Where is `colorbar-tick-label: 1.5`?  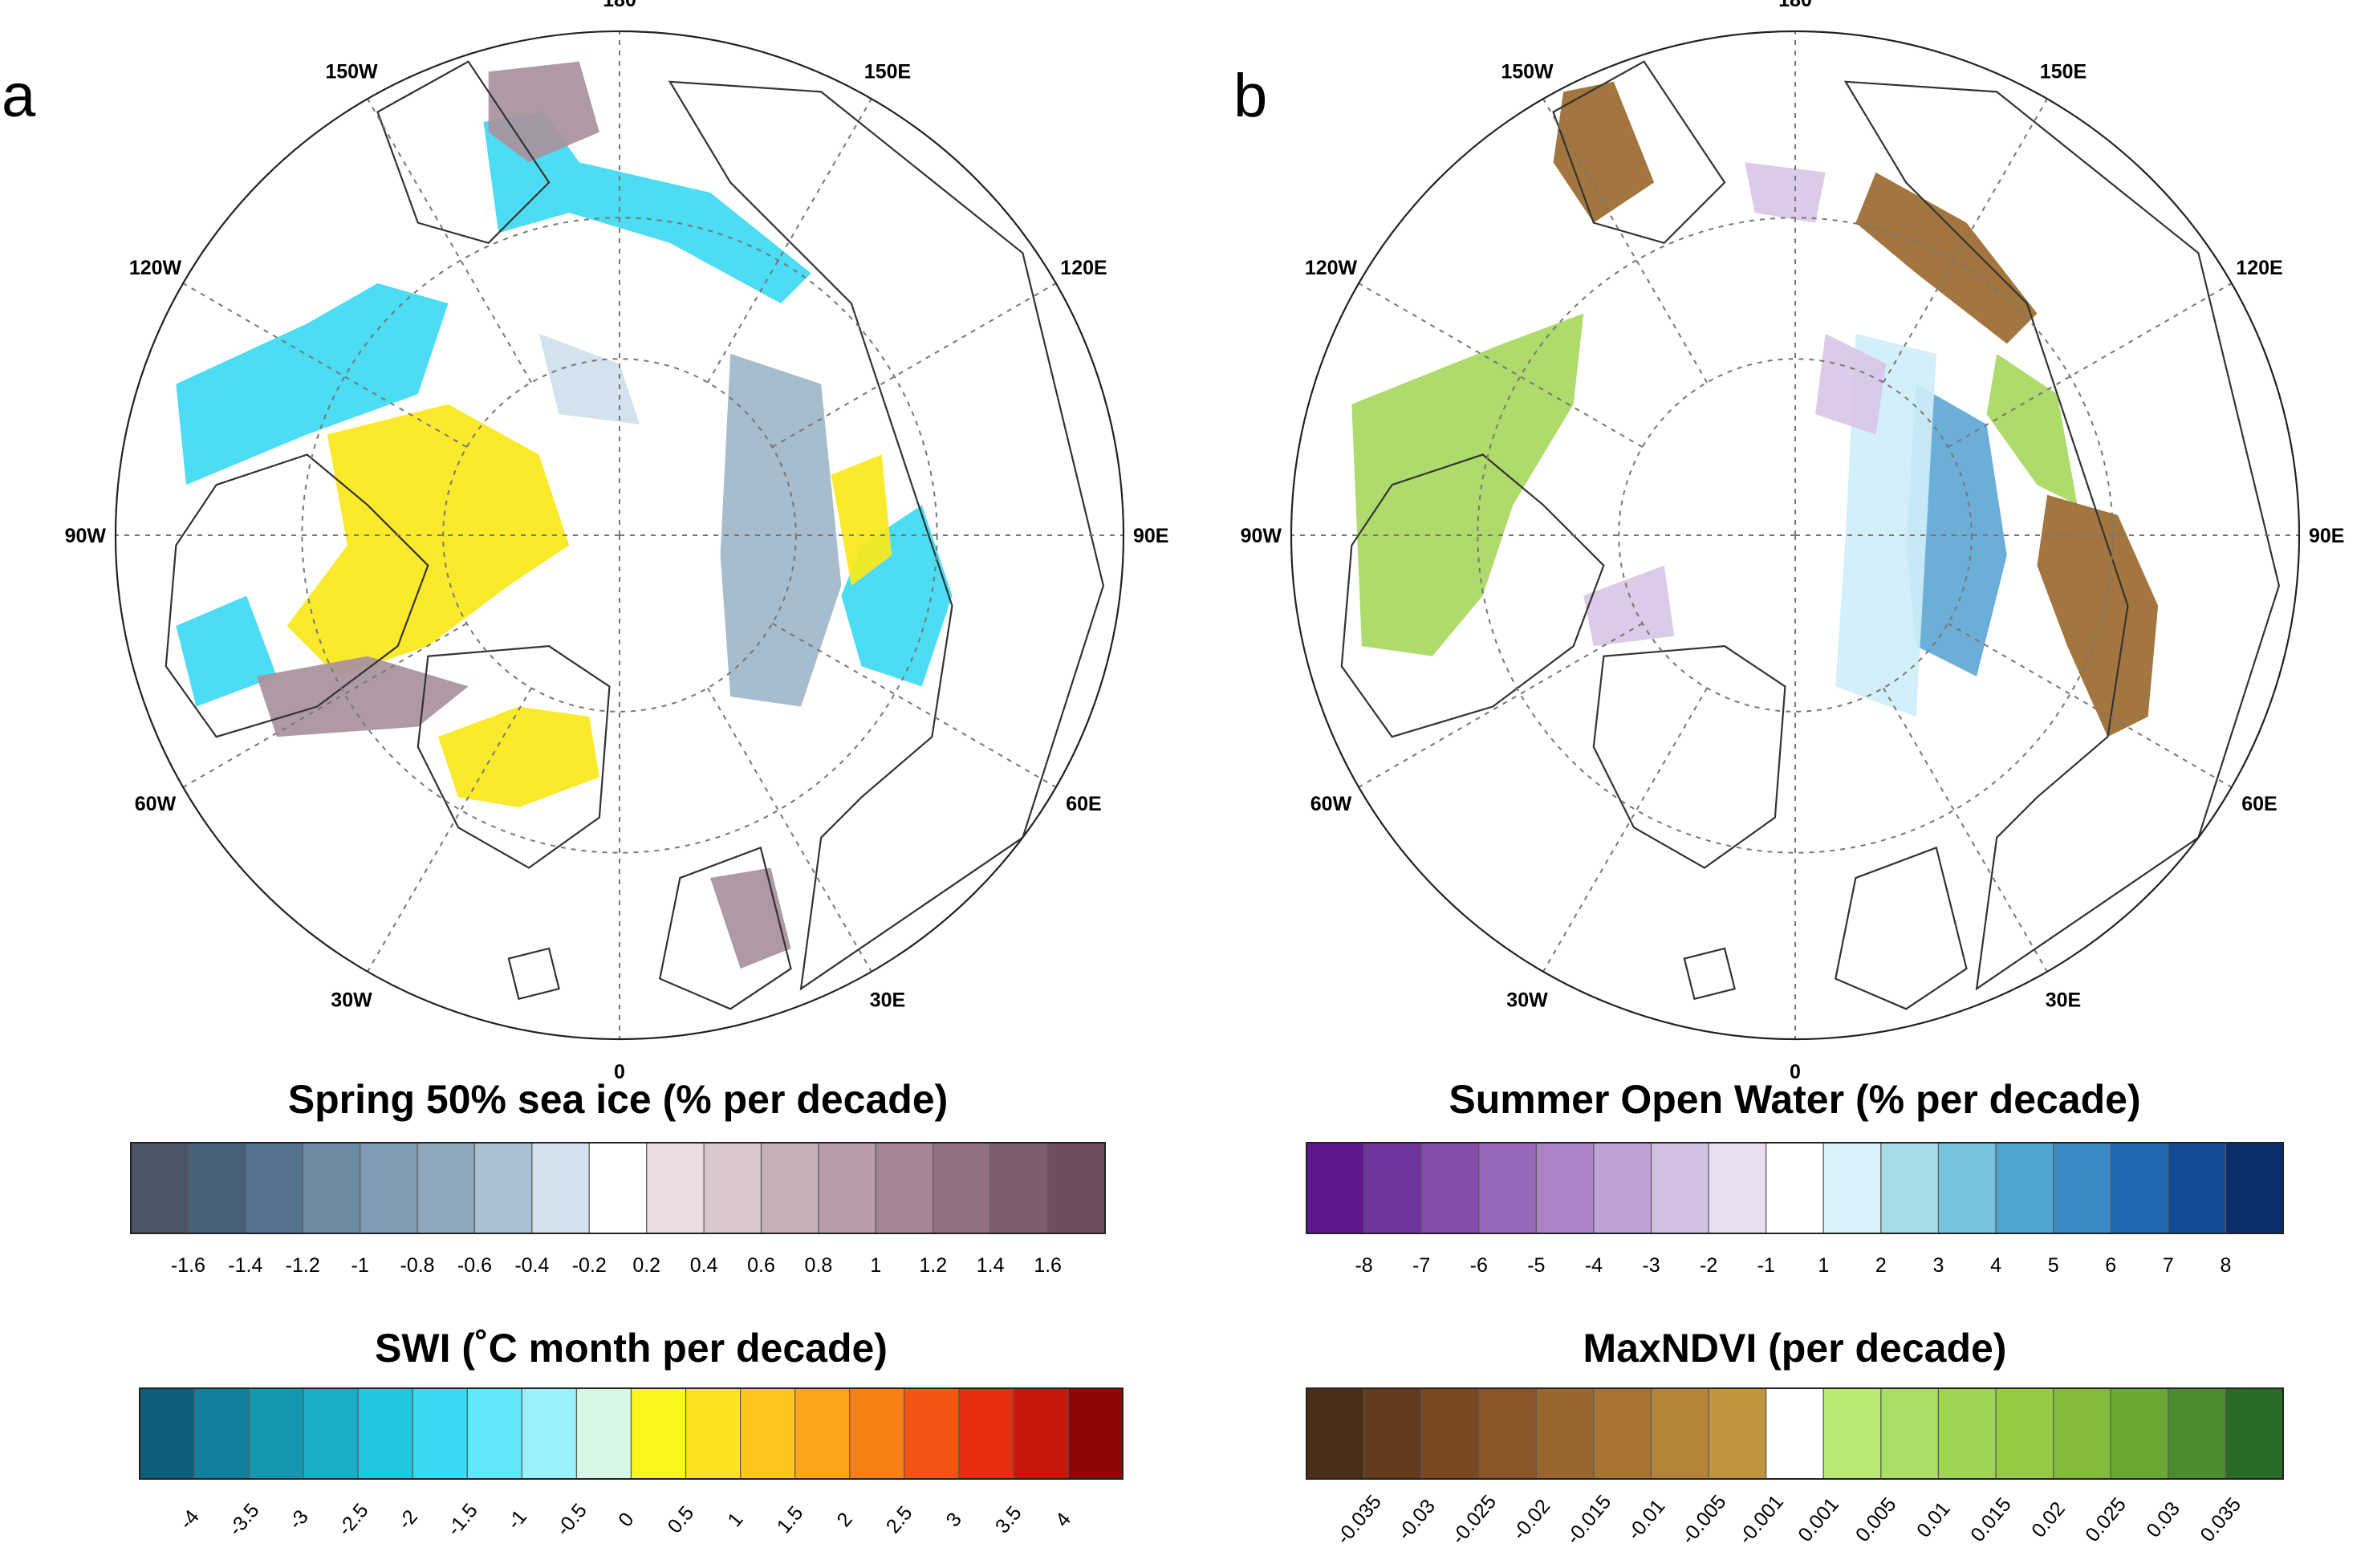 colorbar-tick-label: 1.5 is located at coordinates (790, 1520).